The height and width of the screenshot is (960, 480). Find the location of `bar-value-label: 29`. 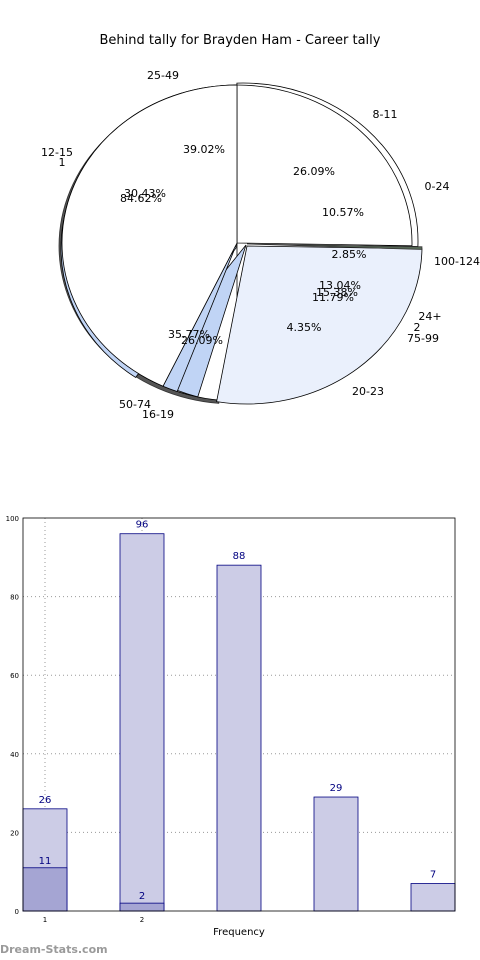

bar-value-label: 29 is located at coordinates (336, 788).